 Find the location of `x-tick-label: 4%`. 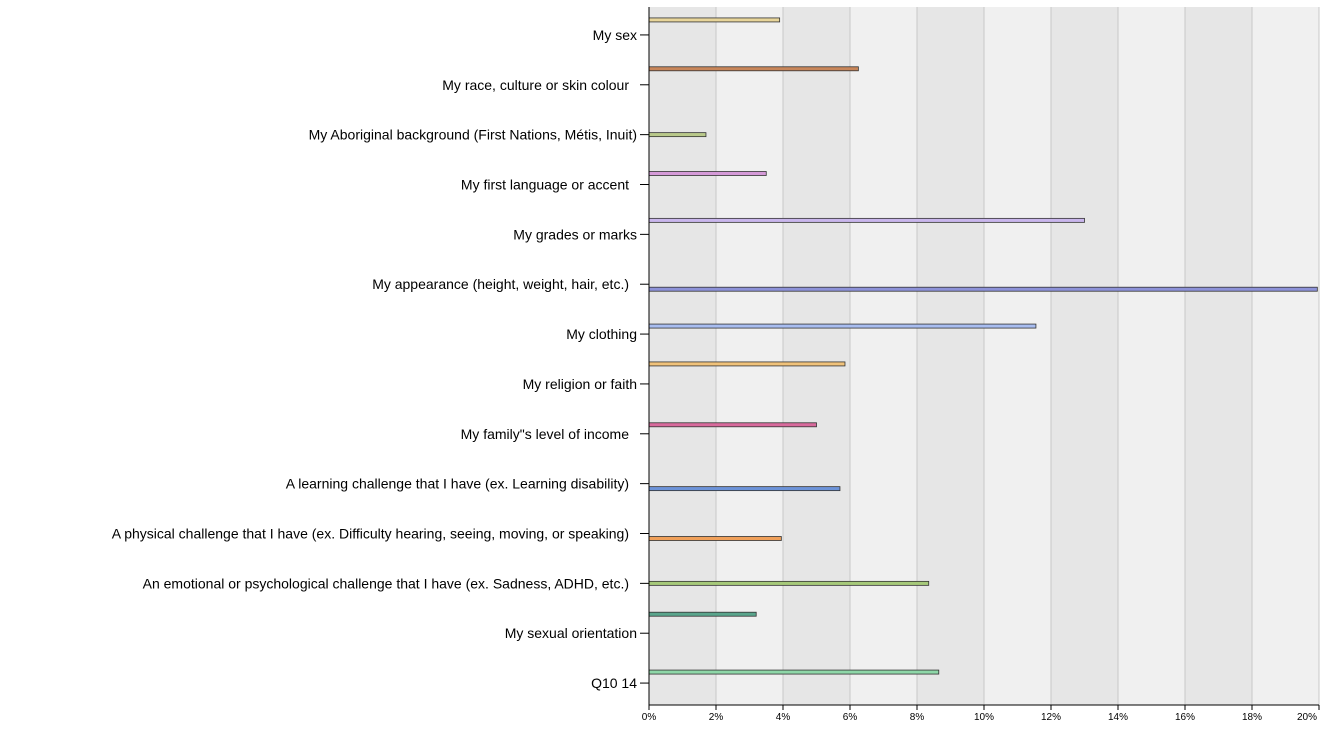

x-tick-label: 4% is located at coordinates (783, 717).